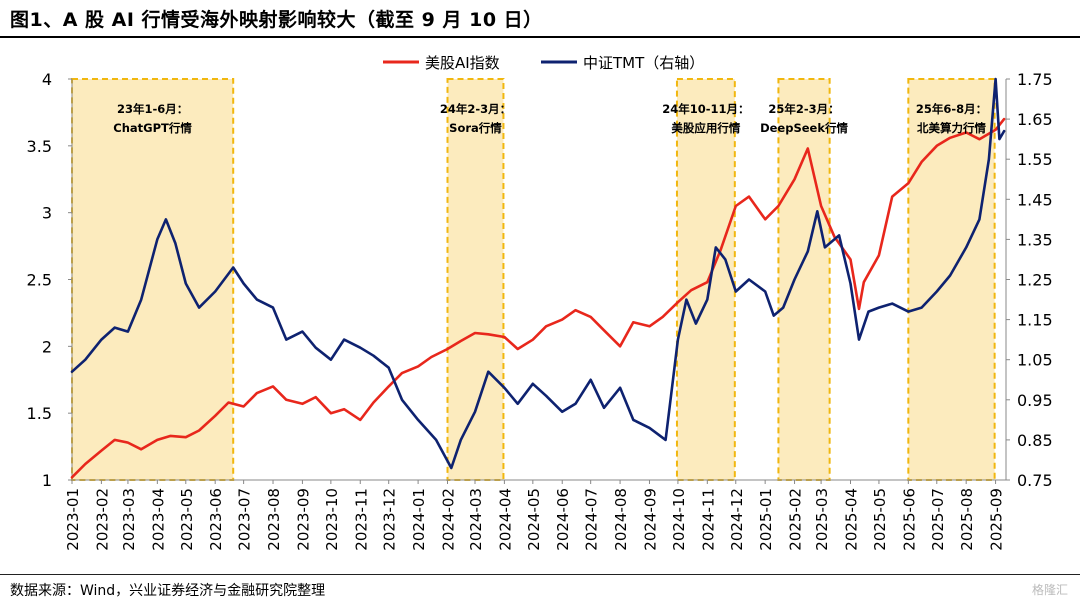 This screenshot has height=604, width=1080. What do you see at coordinates (909, 519) in the screenshot?
I see `x-tick-label: 2025-06` at bounding box center [909, 519].